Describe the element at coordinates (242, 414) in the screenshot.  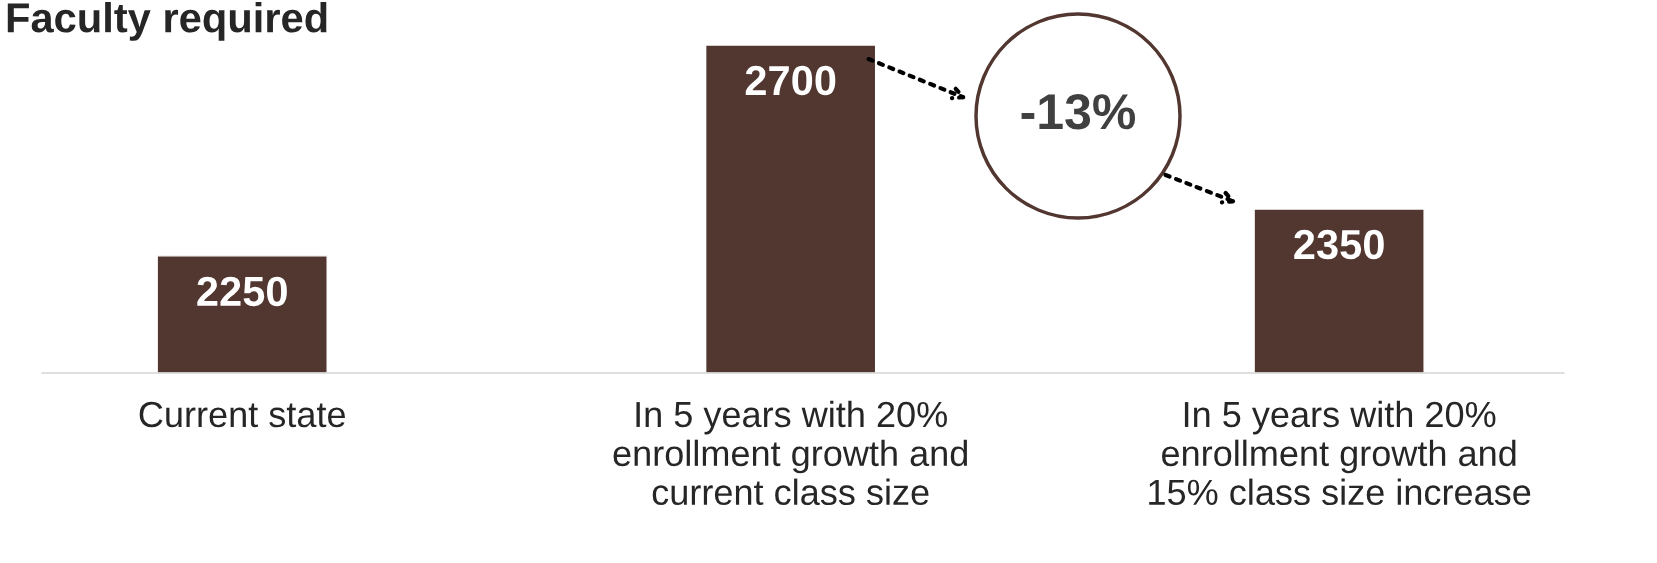
I see `x-tick-label: Current state` at that location.